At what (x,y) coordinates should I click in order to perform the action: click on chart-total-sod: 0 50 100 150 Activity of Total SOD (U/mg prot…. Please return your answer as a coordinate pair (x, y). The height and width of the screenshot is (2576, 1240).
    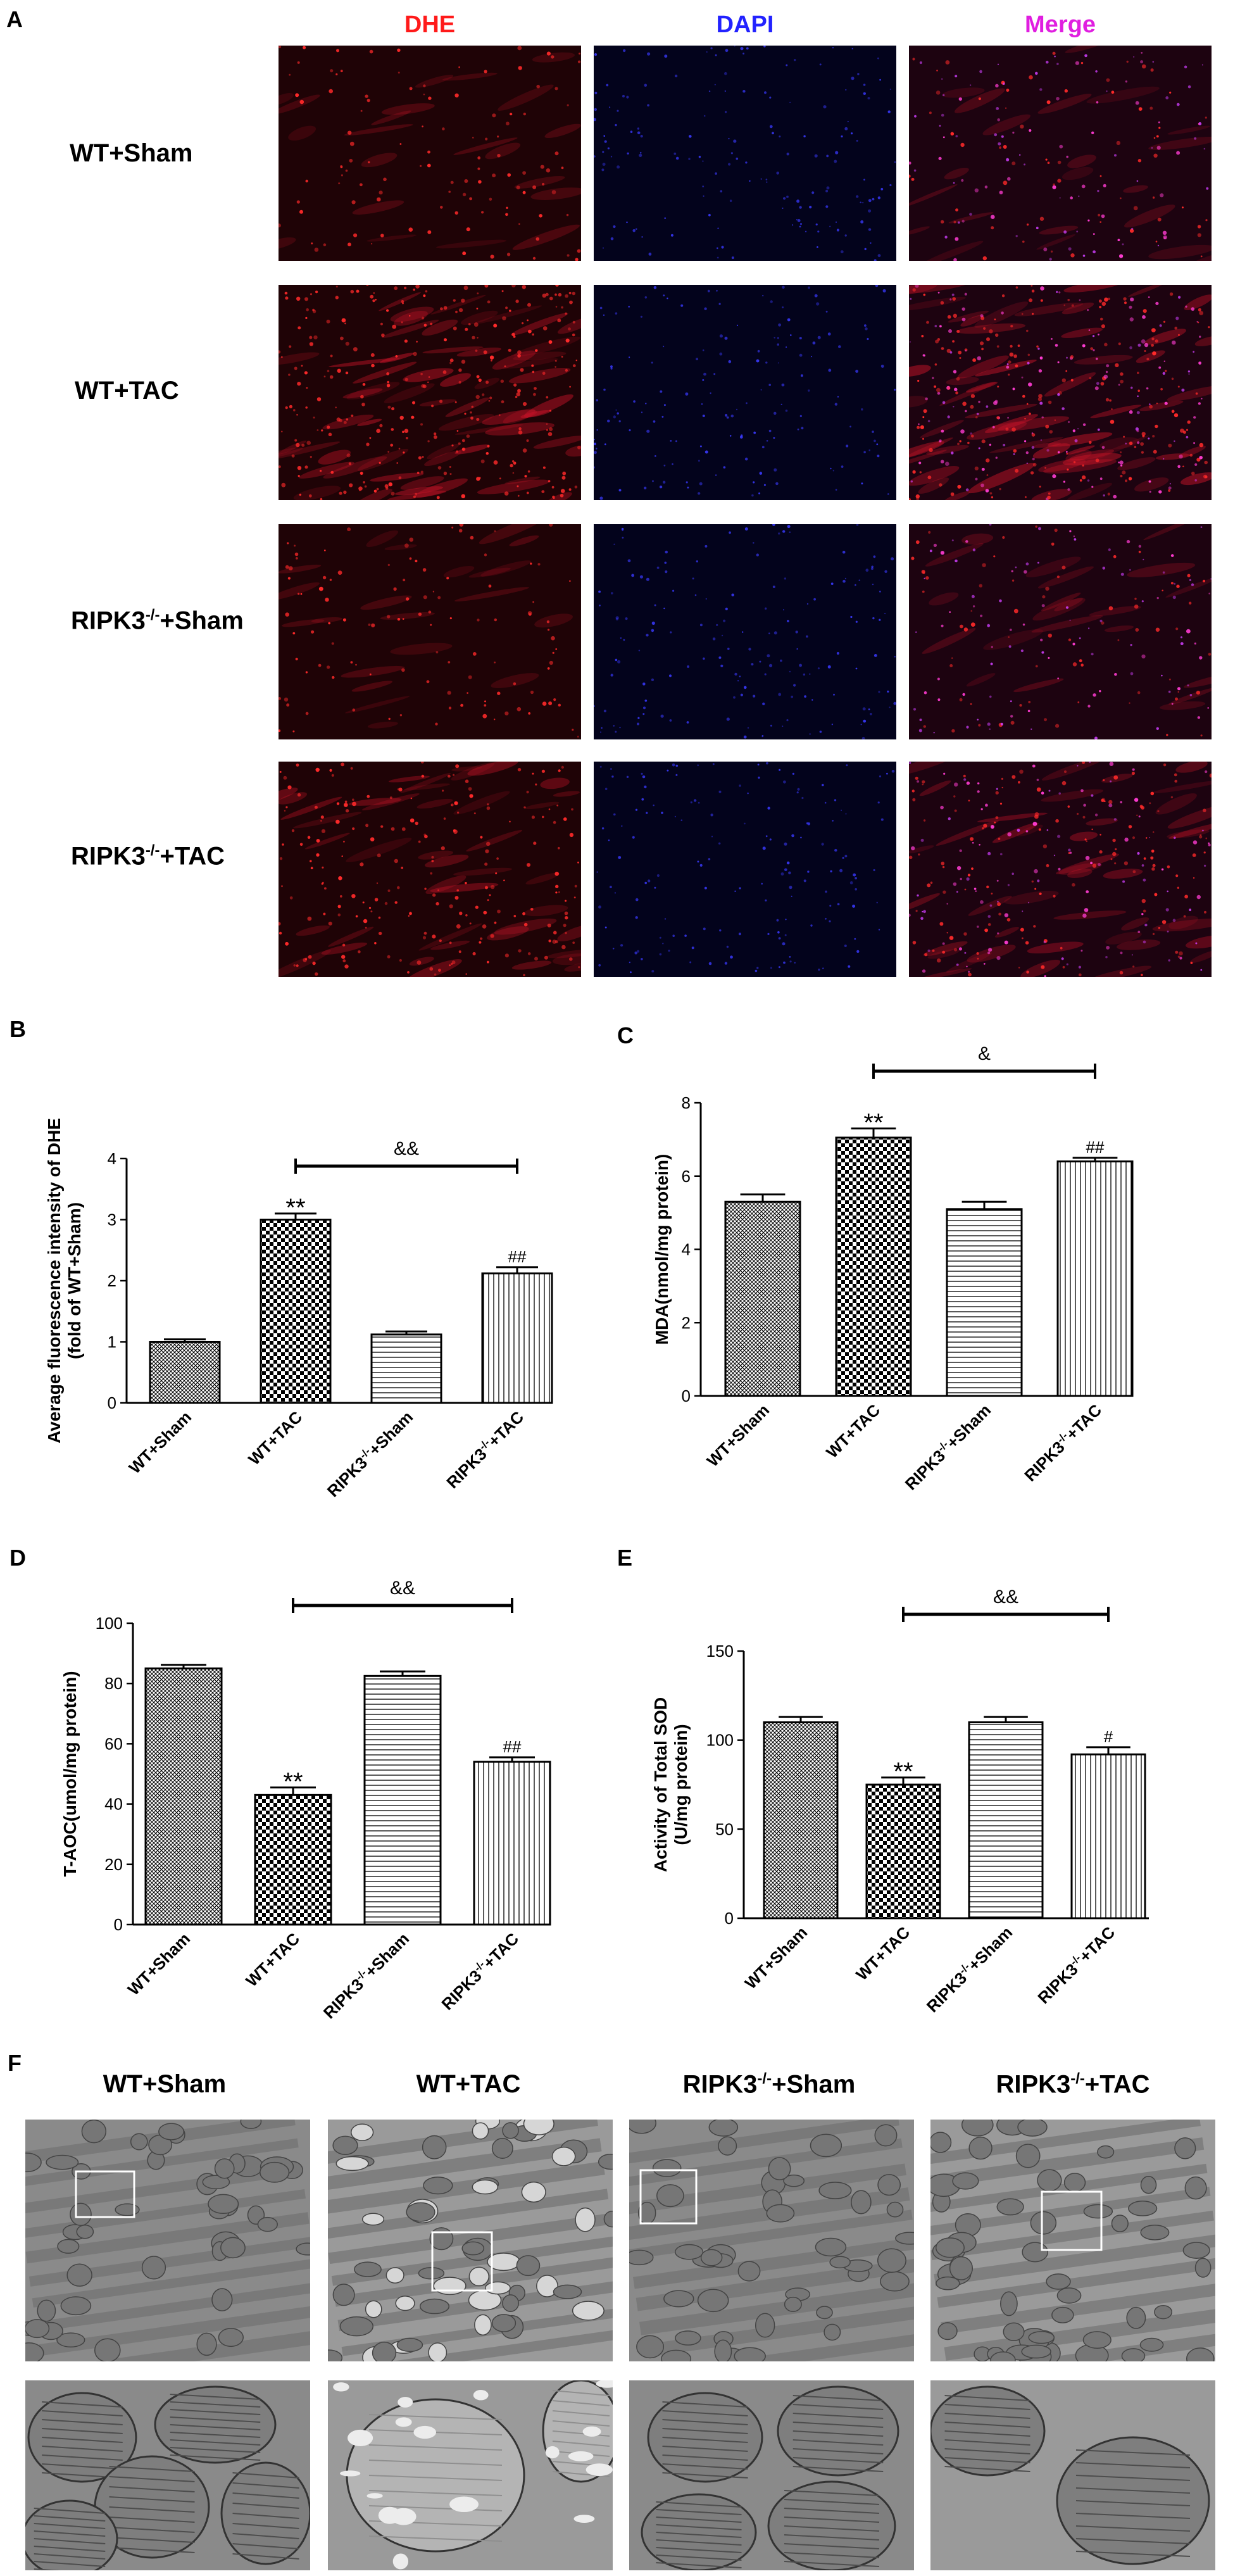
    Looking at the image, I should click on (900, 1801).